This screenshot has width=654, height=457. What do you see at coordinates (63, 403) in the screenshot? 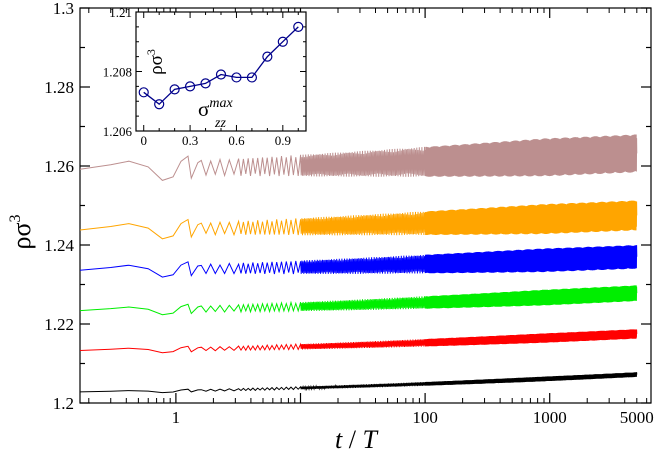
I see `y-tick-label: 1.2` at bounding box center [63, 403].